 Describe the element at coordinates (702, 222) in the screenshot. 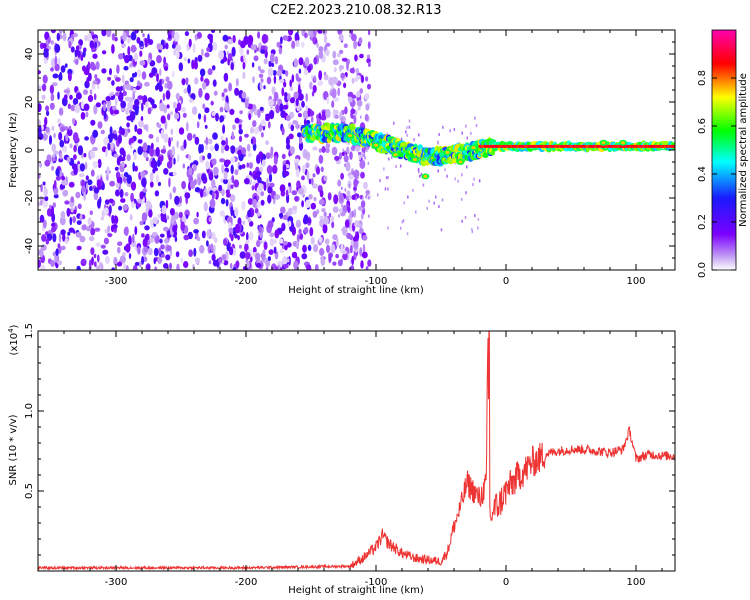

I see `colorbar-tick-label: 0.2` at that location.